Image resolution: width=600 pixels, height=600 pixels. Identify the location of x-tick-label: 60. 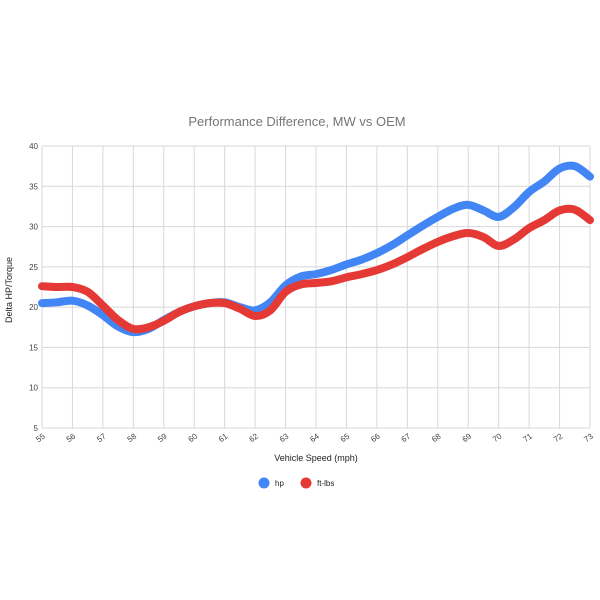
(193, 437).